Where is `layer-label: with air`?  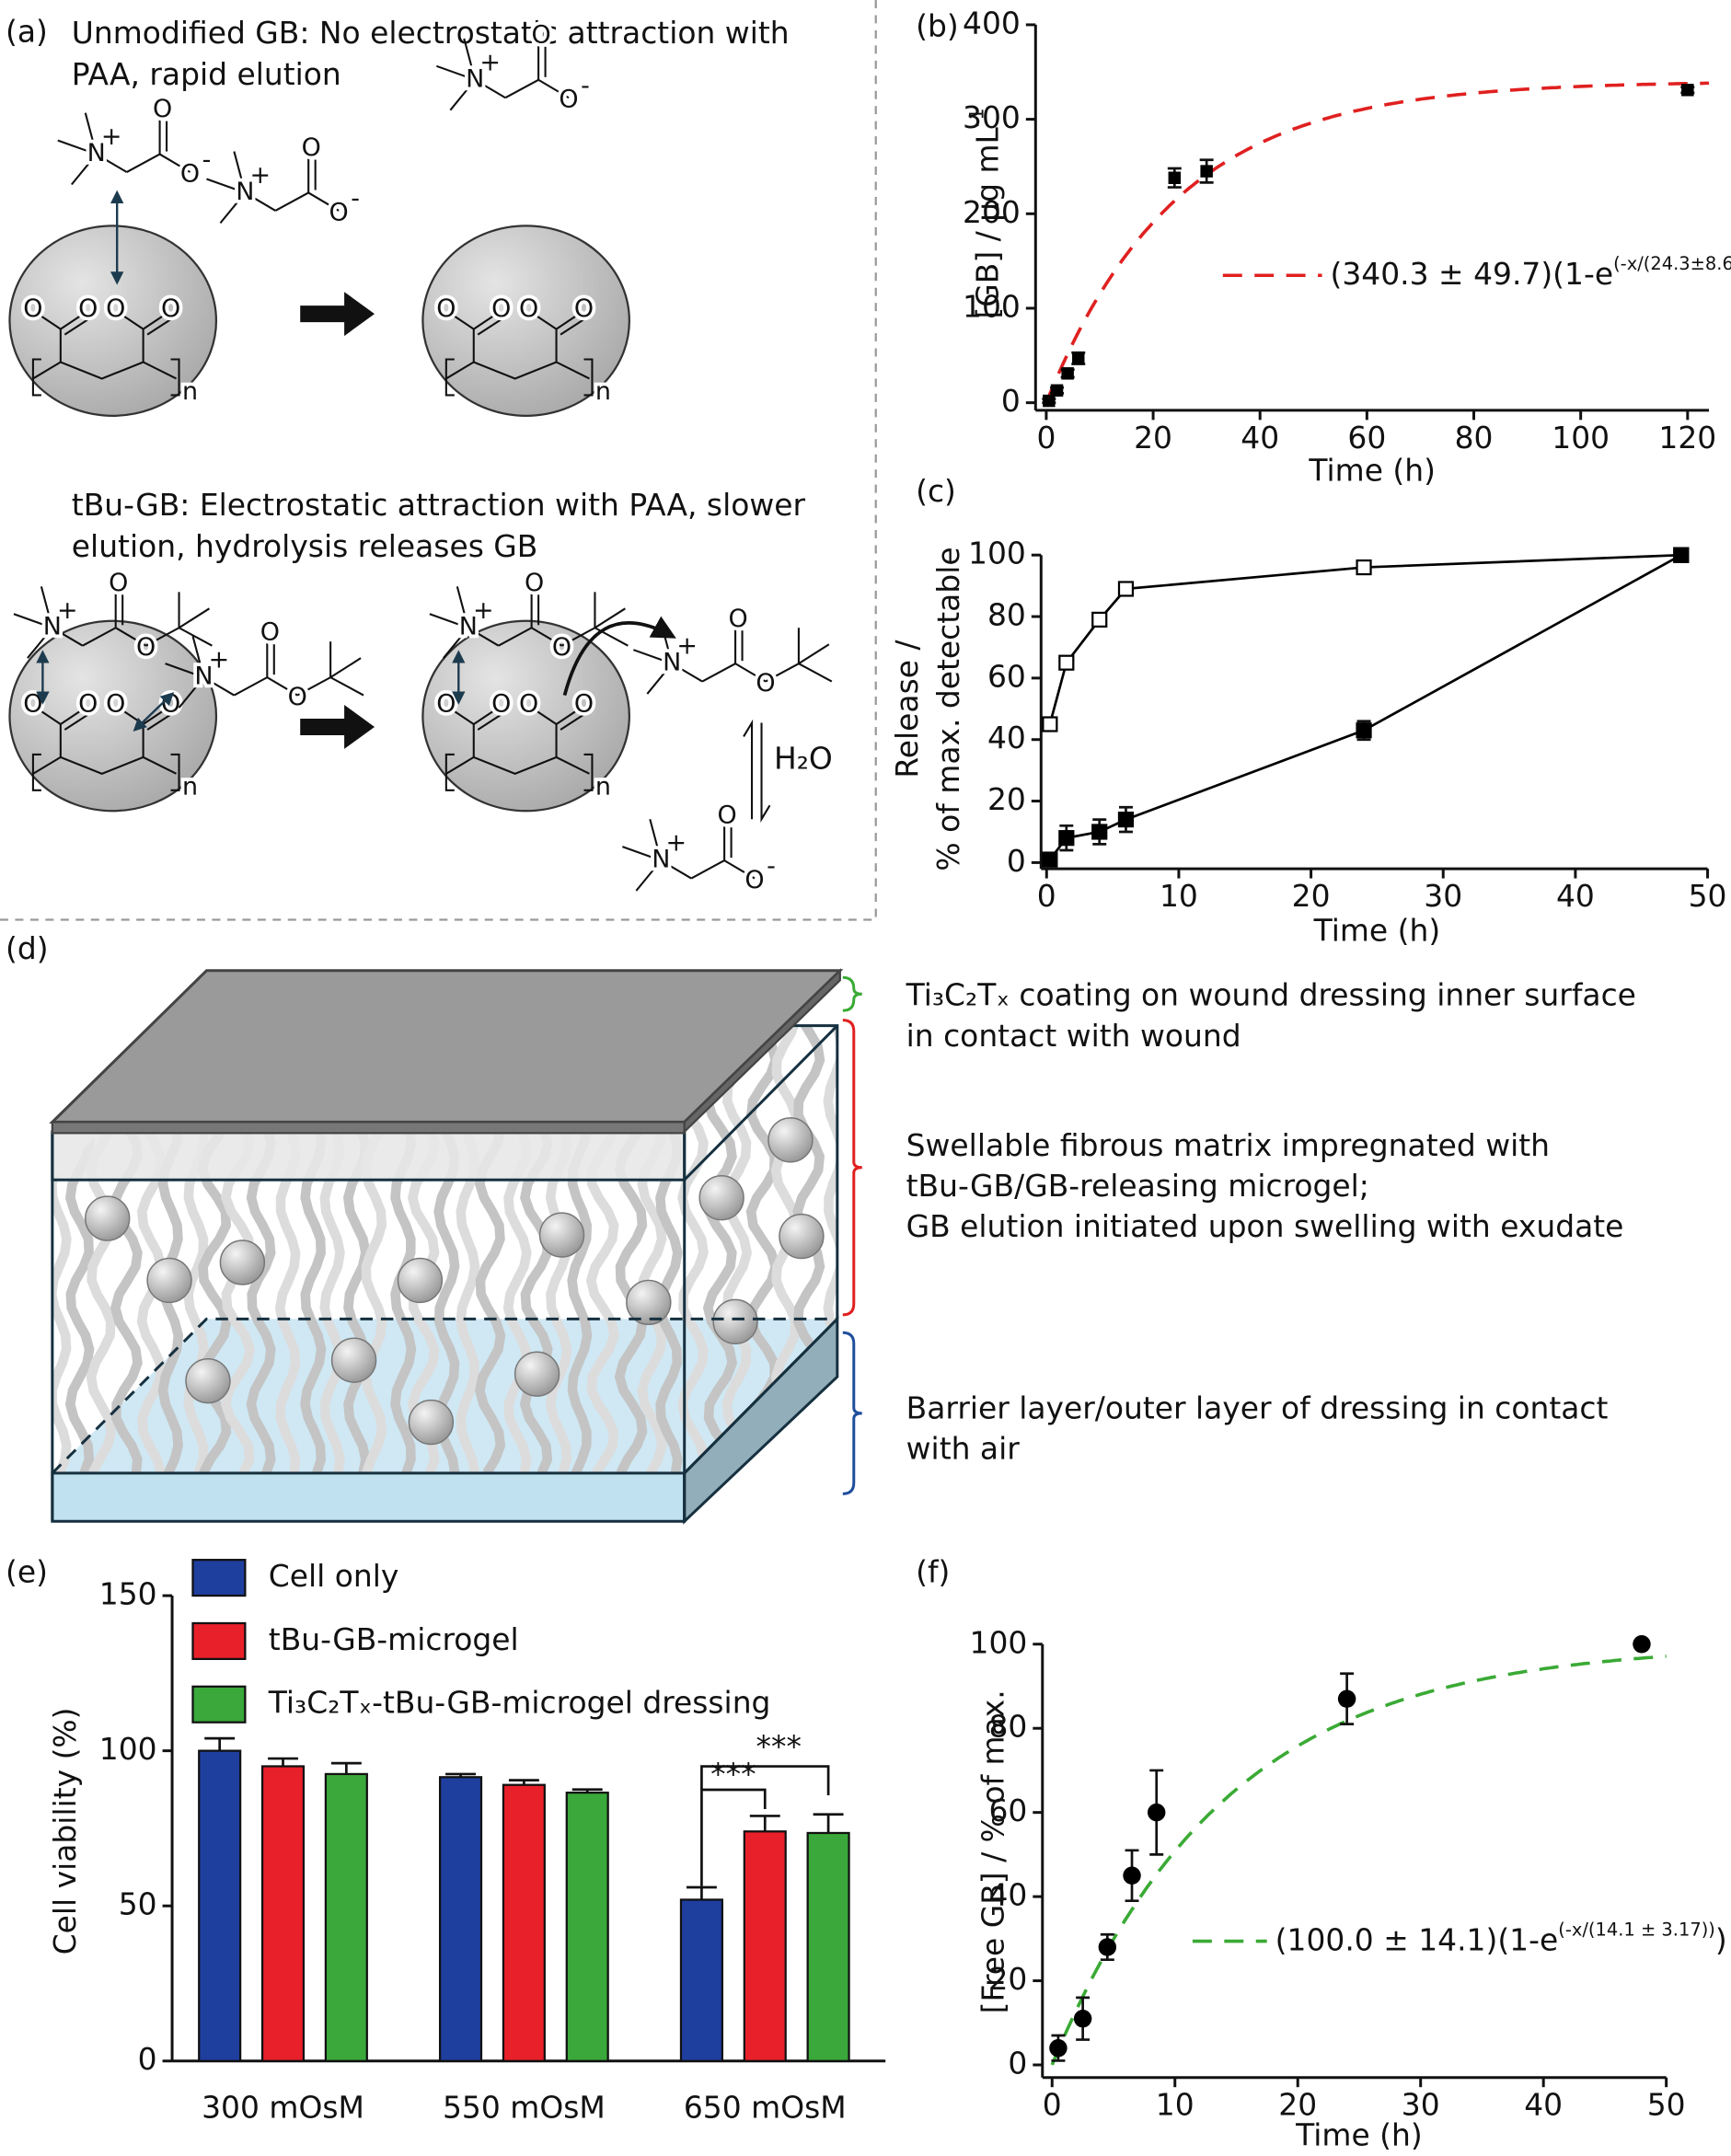 layer-label: with air is located at coordinates (963, 1449).